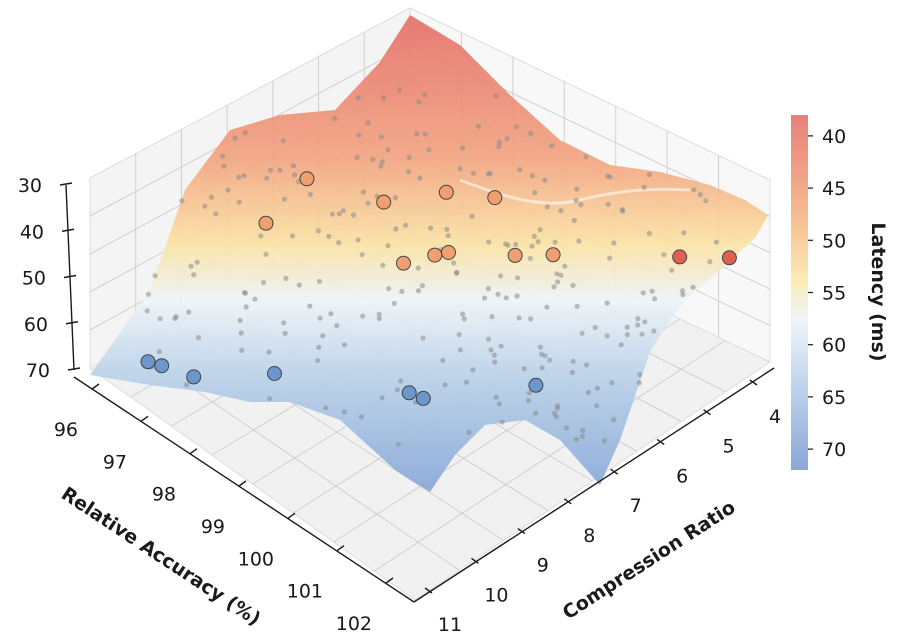  Describe the element at coordinates (834, 241) in the screenshot. I see `colorbar-tick-label: 50` at that location.